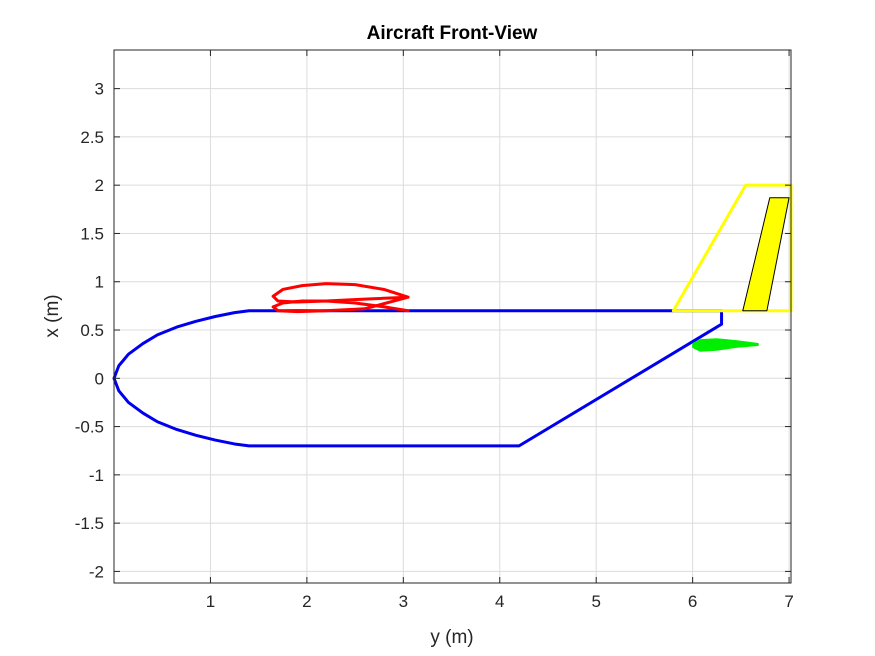  I want to click on x-axis-label: y (m), so click(451, 637).